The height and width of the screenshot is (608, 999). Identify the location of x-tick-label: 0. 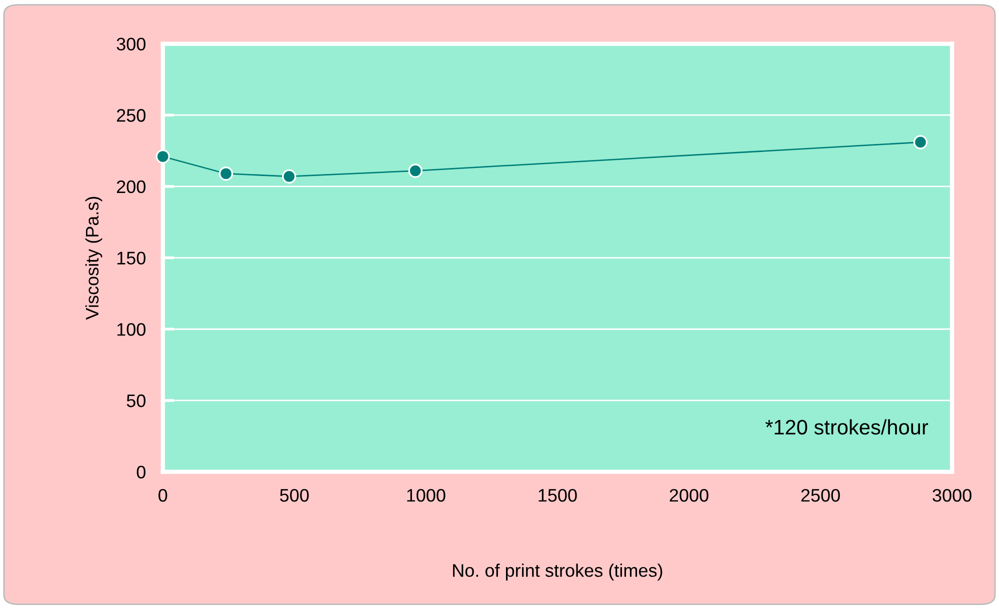
(163, 495).